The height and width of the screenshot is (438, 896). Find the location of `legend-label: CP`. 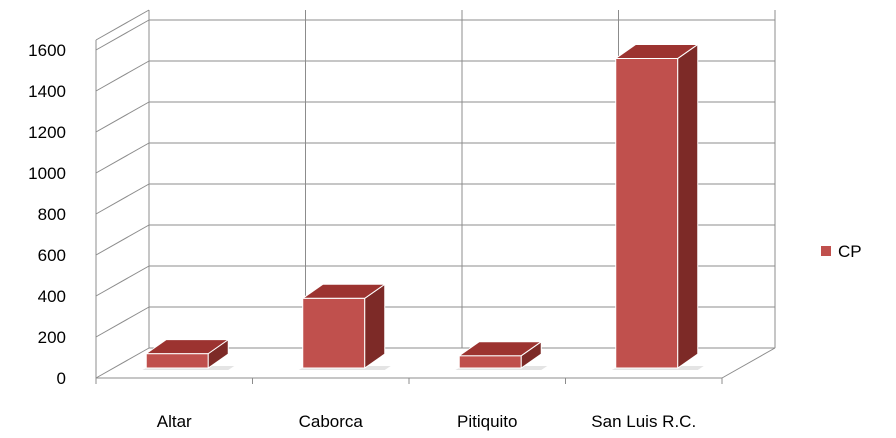

legend-label: CP is located at coordinates (850, 251).